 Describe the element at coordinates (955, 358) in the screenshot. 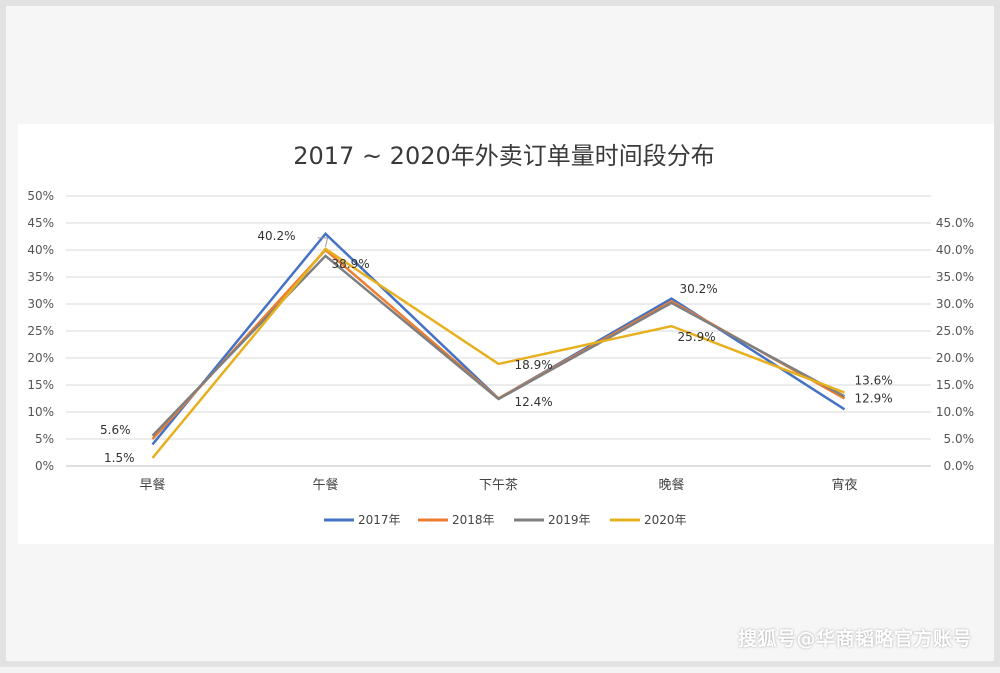

I see `right-tick-label: 20.0%` at that location.